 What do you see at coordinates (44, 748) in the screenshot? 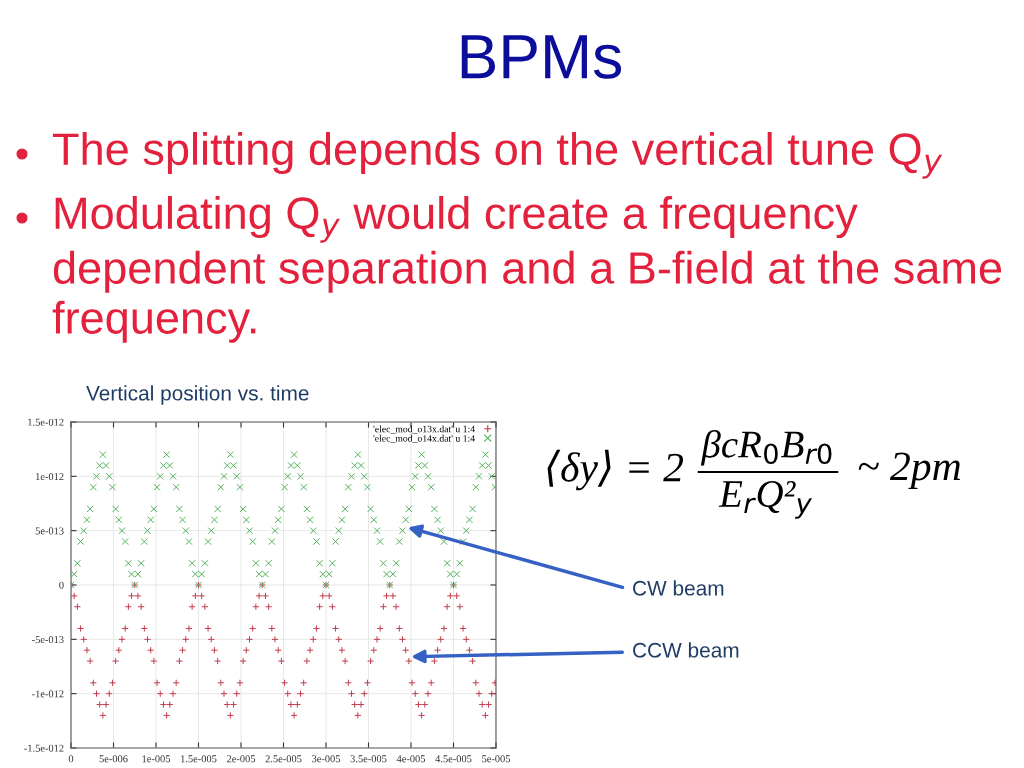
I see `y-tick-label: -1.5e-012` at bounding box center [44, 748].